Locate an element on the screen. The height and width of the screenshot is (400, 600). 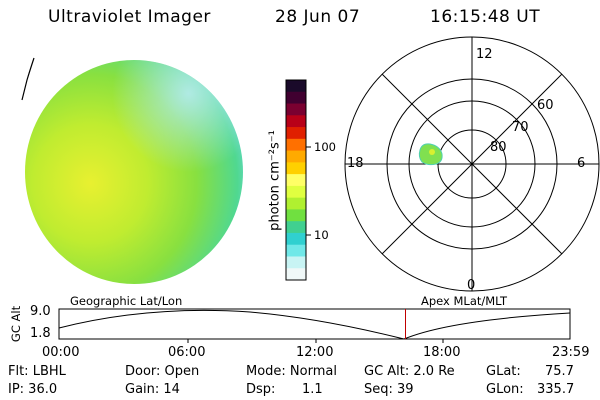
colorbar-tick-label-10: 10 is located at coordinates (321, 235).